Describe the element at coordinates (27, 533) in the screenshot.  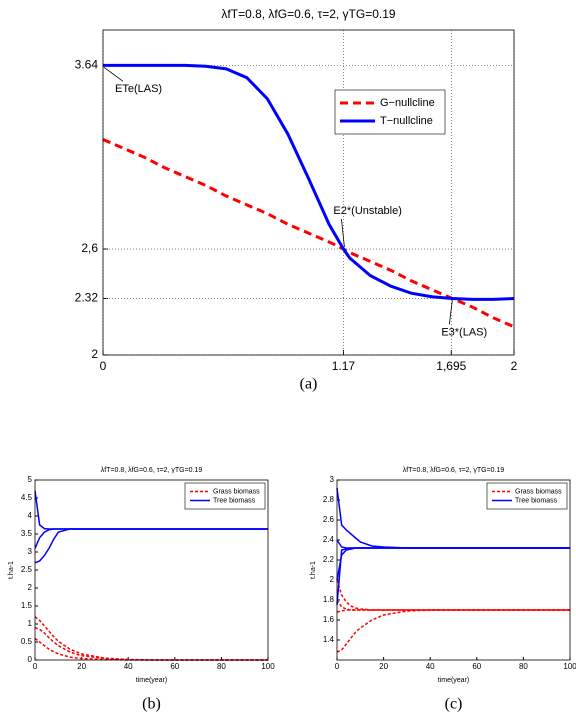
I see `y-tick-label: 3.5` at that location.